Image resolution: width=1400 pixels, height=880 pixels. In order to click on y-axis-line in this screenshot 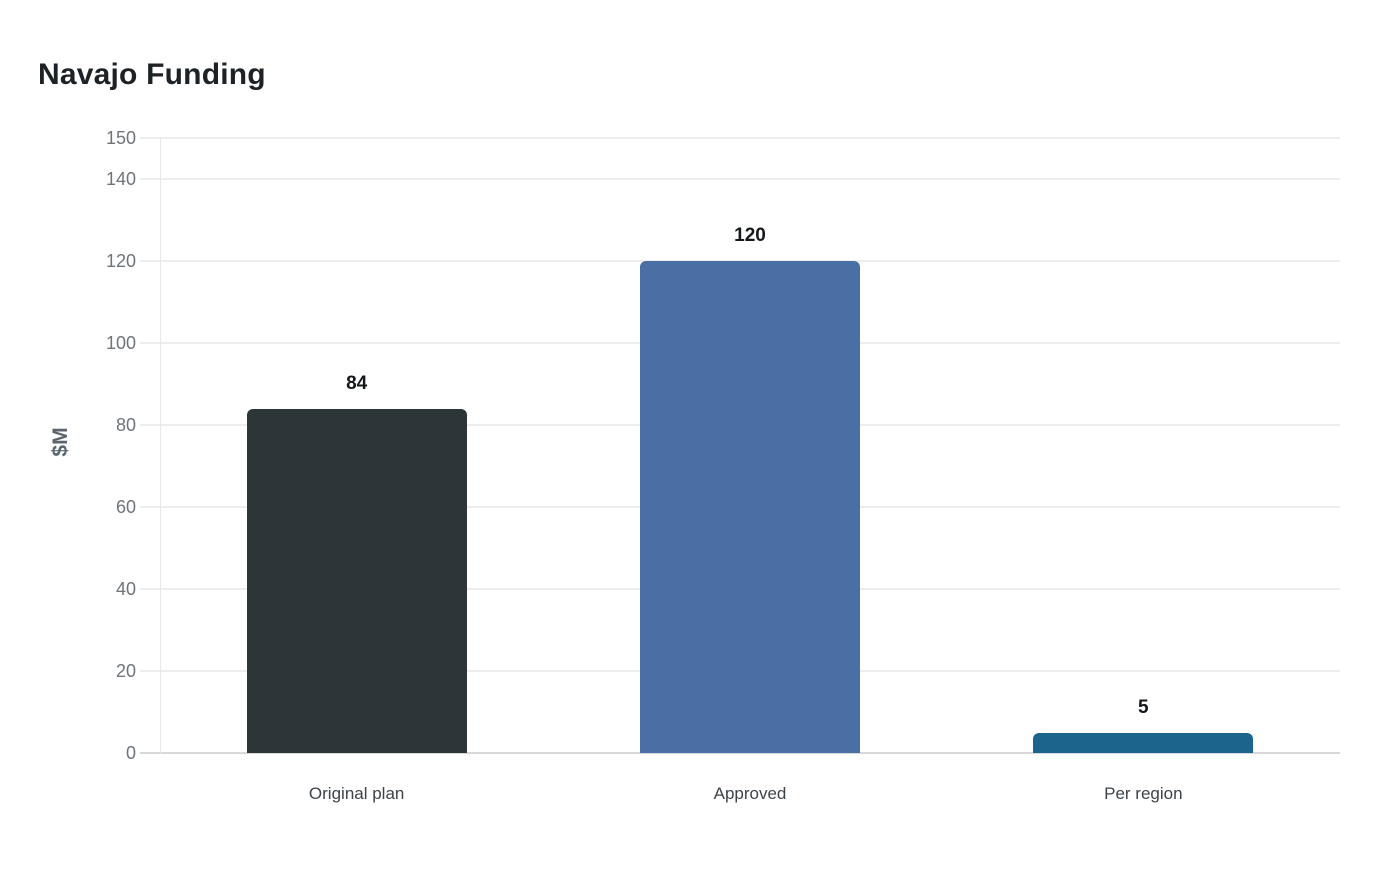, I will do `click(160, 445)`.